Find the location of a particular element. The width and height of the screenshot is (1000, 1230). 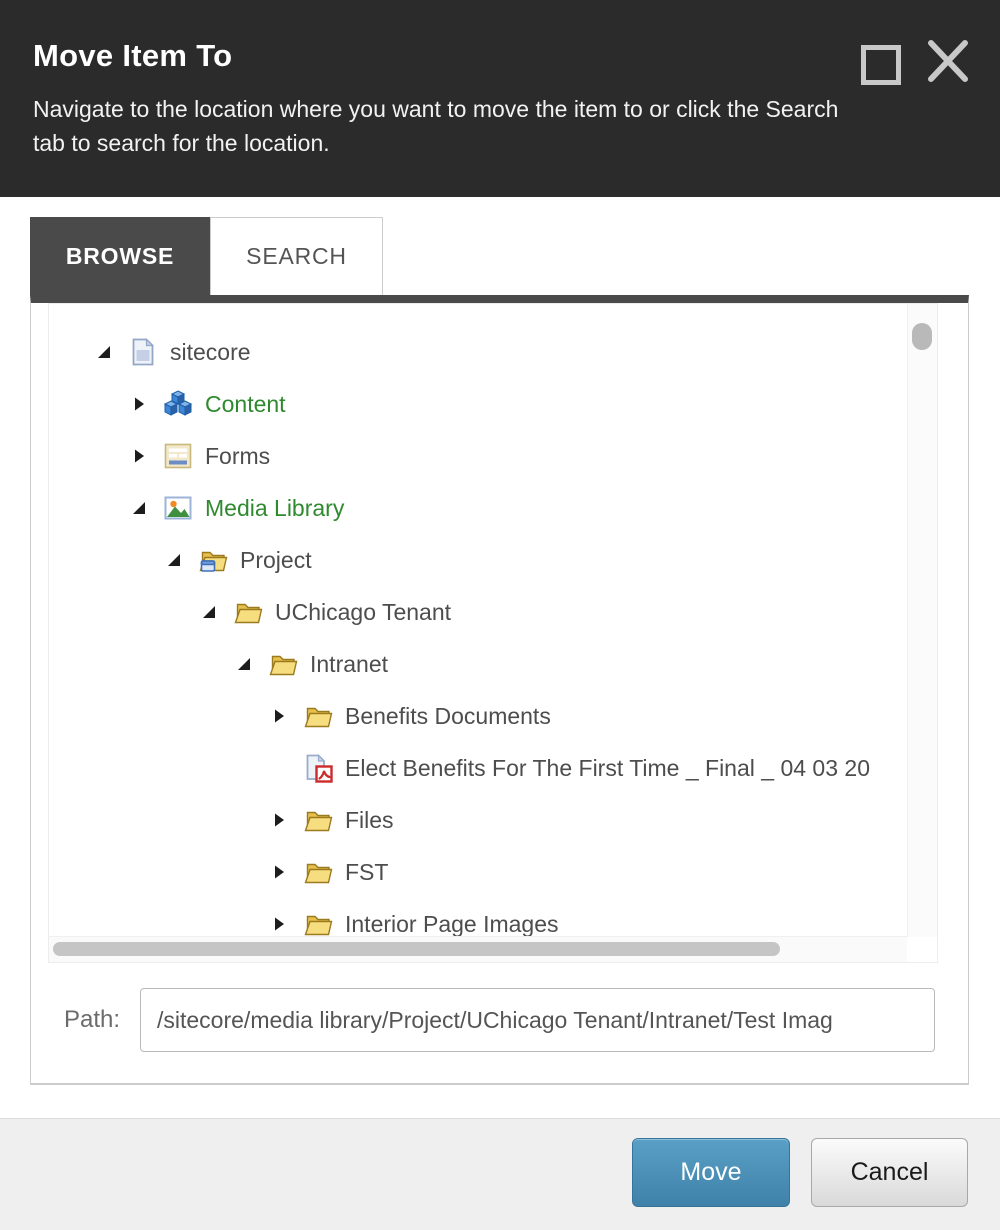

tab-browse: BROWSE is located at coordinates (120, 256).